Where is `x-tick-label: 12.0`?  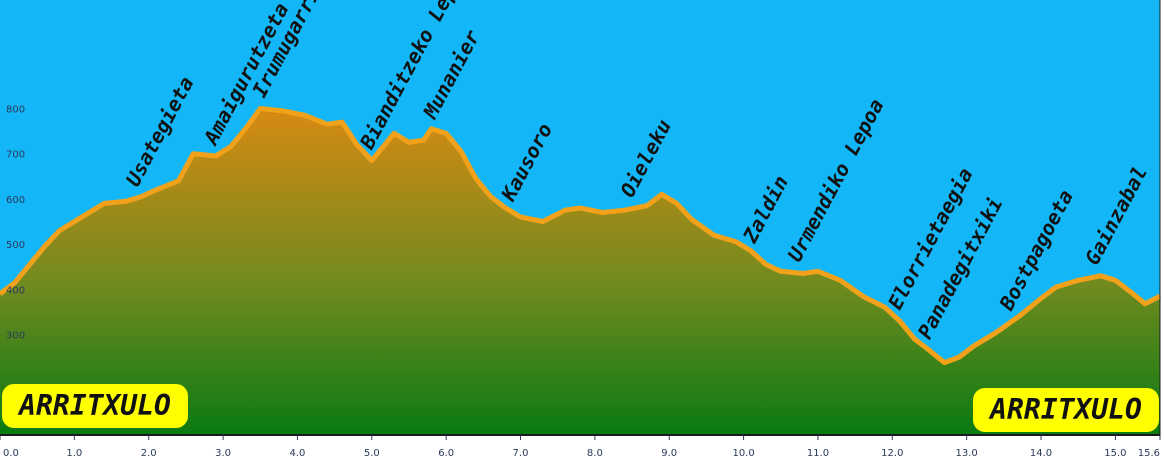 x-tick-label: 12.0 is located at coordinates (892, 453).